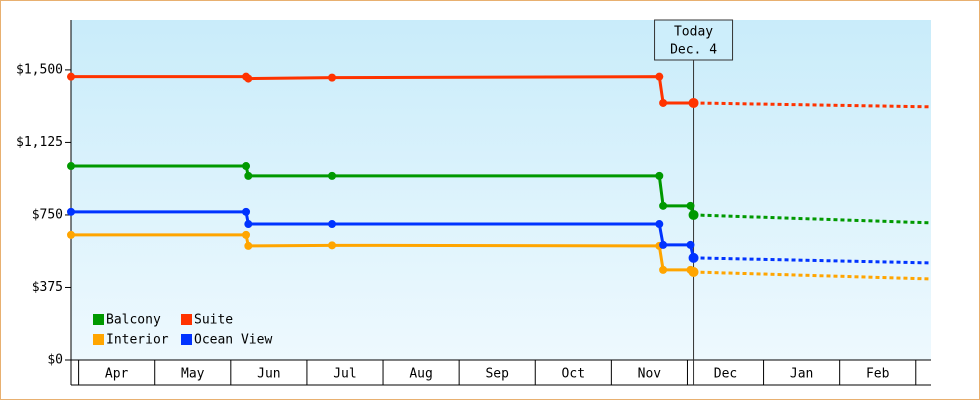  Describe the element at coordinates (39, 69) in the screenshot. I see `y-tick-label: $1,500` at that location.